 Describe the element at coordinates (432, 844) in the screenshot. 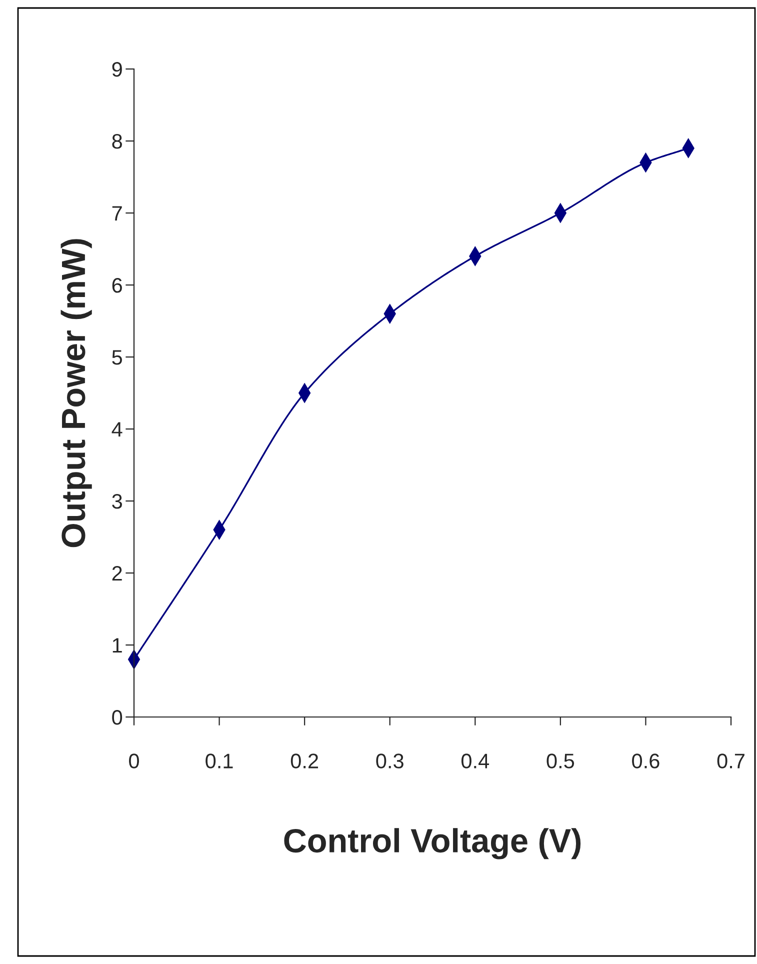

I see `x-axis-title: Control Voltage (V)` at that location.